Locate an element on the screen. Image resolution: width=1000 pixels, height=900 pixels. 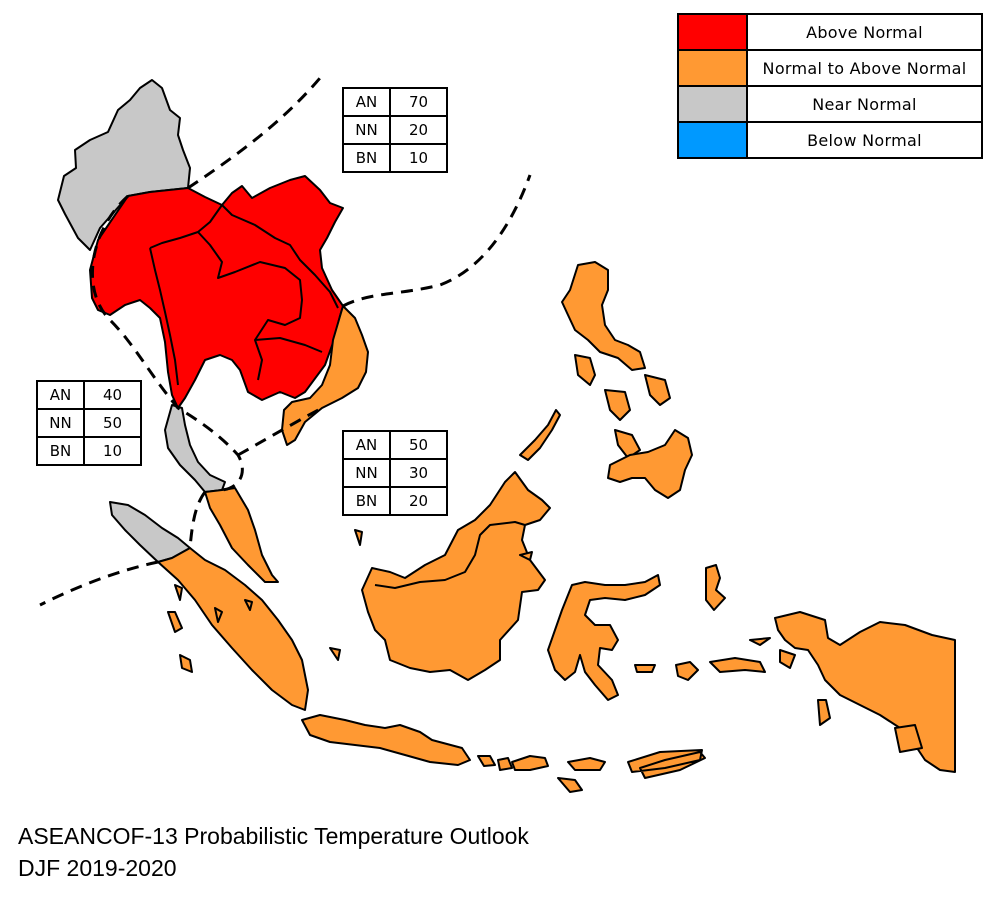
region-mainland-above-normal is located at coordinates (216, 292).